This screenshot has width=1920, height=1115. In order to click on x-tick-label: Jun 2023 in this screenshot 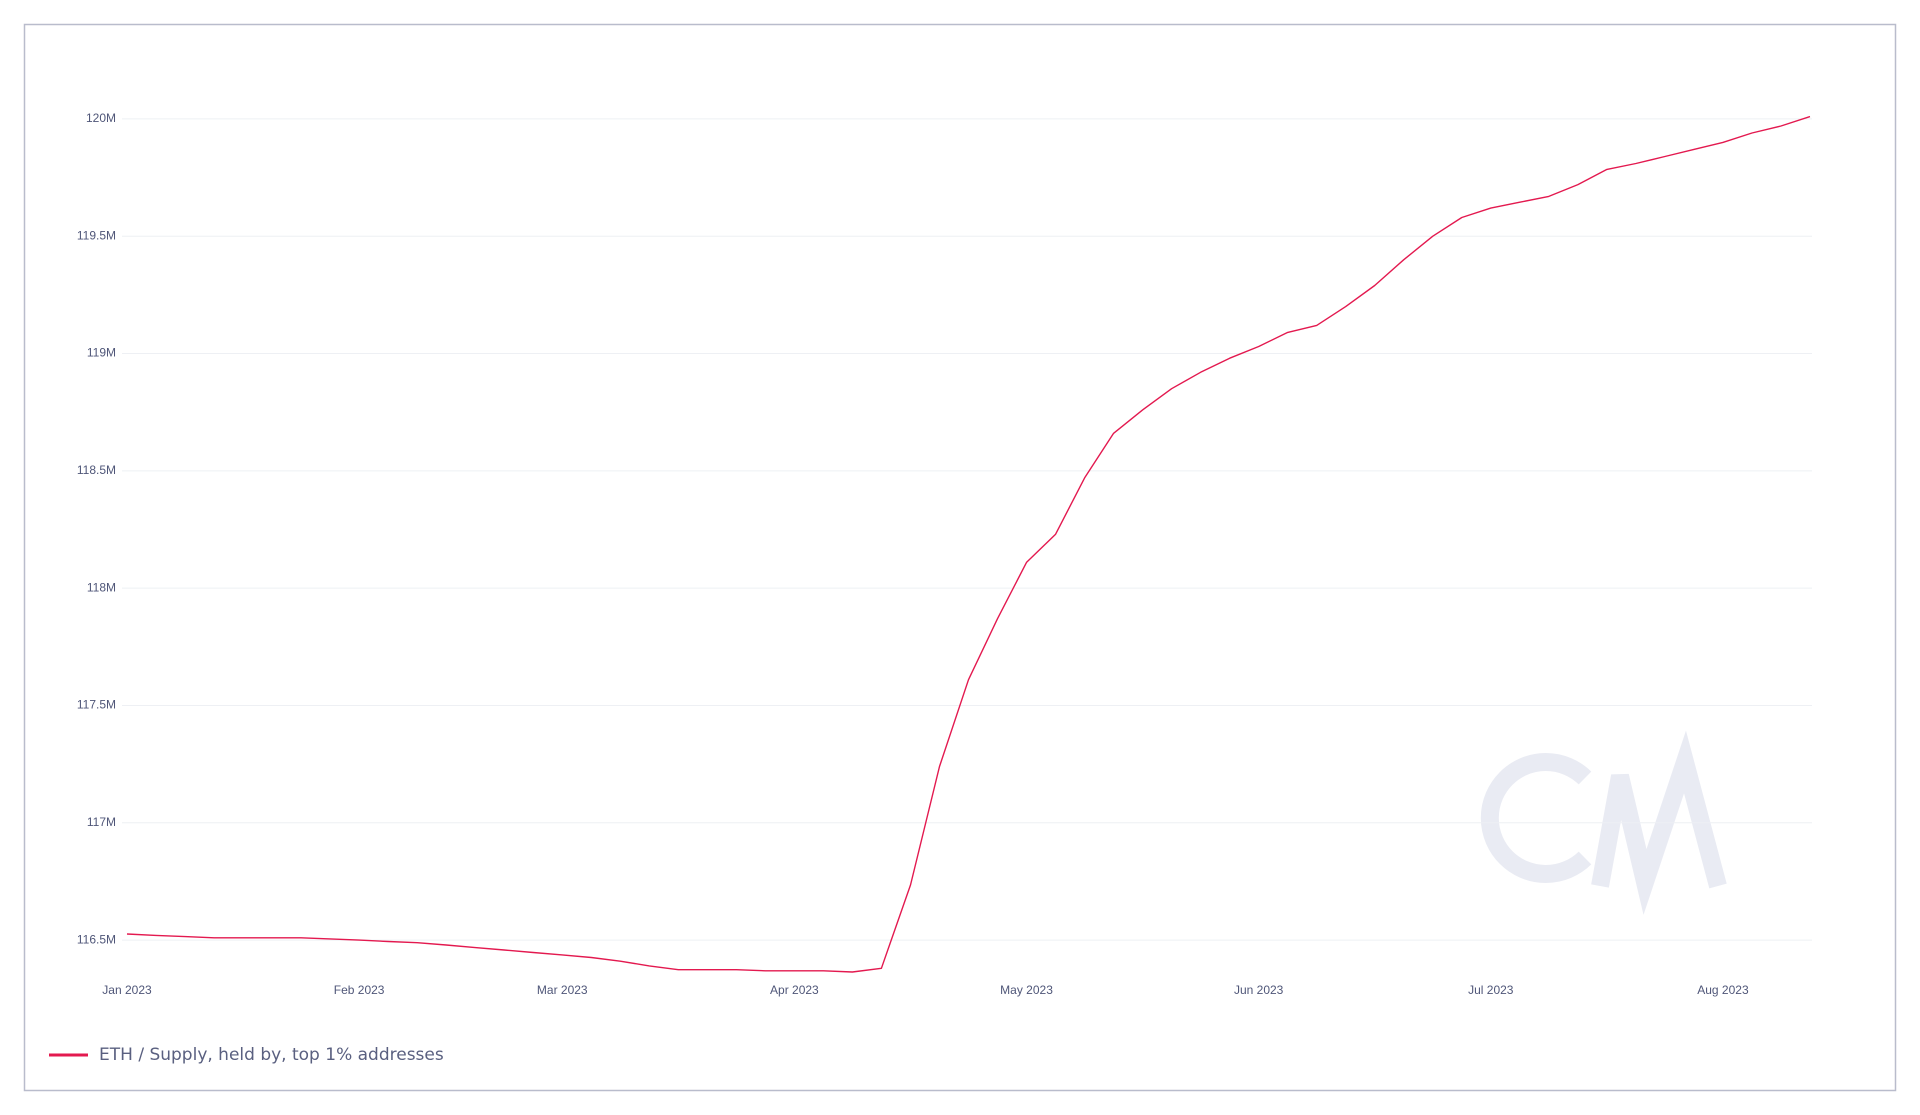, I will do `click(1259, 990)`.